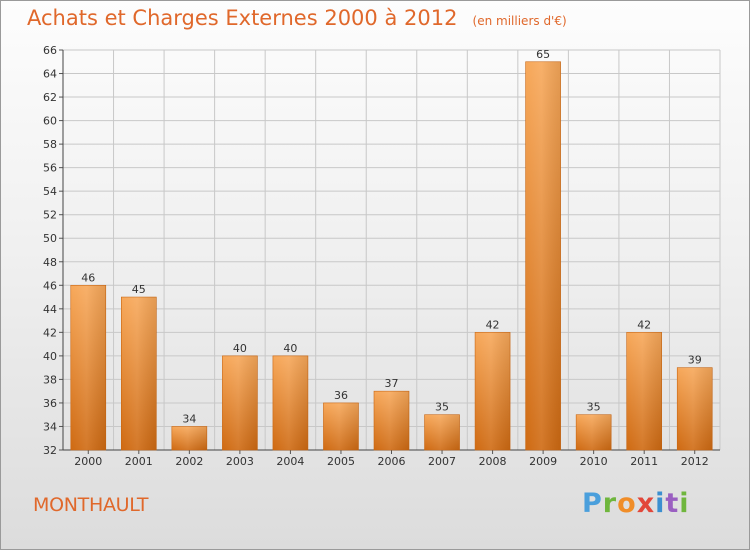 The width and height of the screenshot is (750, 550). I want to click on y-tick-label: 40, so click(50, 356).